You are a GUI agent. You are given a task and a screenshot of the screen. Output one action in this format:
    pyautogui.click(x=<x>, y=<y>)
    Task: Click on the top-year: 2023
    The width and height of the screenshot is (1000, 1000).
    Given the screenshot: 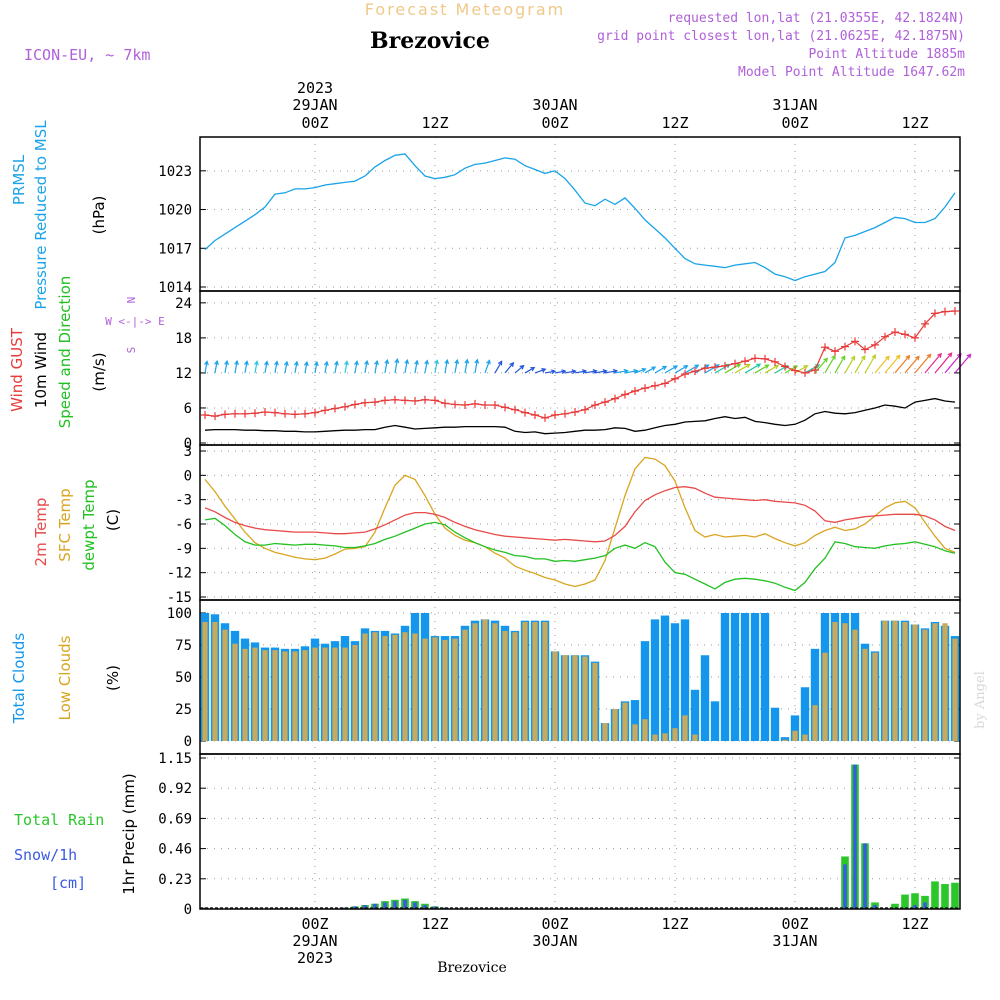 What is the action you would take?
    pyautogui.click(x=315, y=88)
    